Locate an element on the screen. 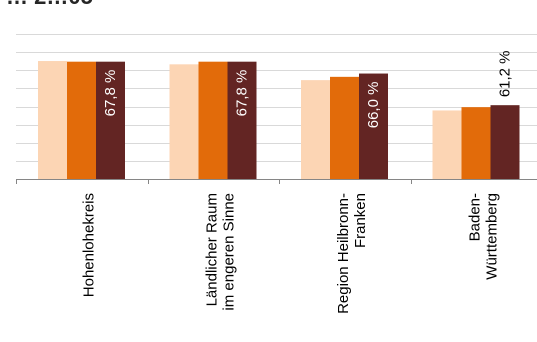 The width and height of the screenshot is (537, 342). chart-title: … 2…05 is located at coordinates (49, 5).